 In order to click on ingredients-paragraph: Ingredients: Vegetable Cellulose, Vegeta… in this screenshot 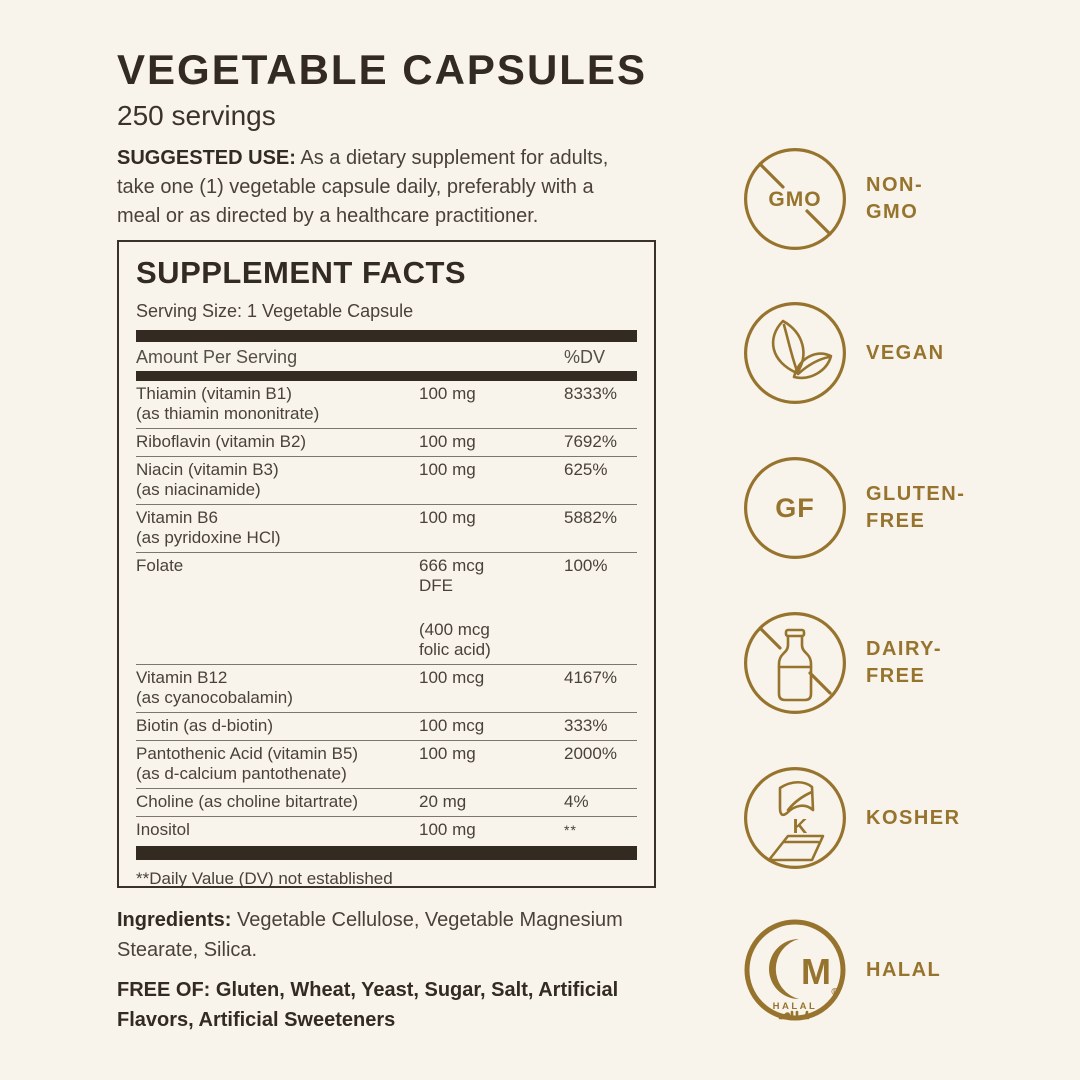, I will do `click(407, 935)`.